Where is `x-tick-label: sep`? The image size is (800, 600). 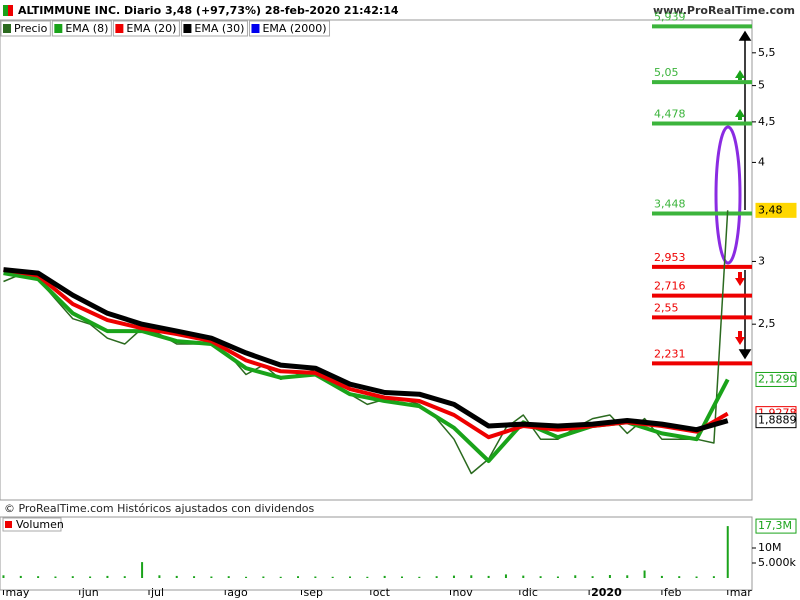 x-tick-label: sep is located at coordinates (312, 592).